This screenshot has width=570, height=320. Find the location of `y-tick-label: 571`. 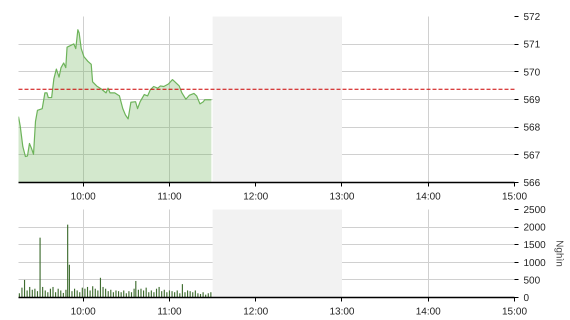

y-tick-label: 571 is located at coordinates (532, 45).